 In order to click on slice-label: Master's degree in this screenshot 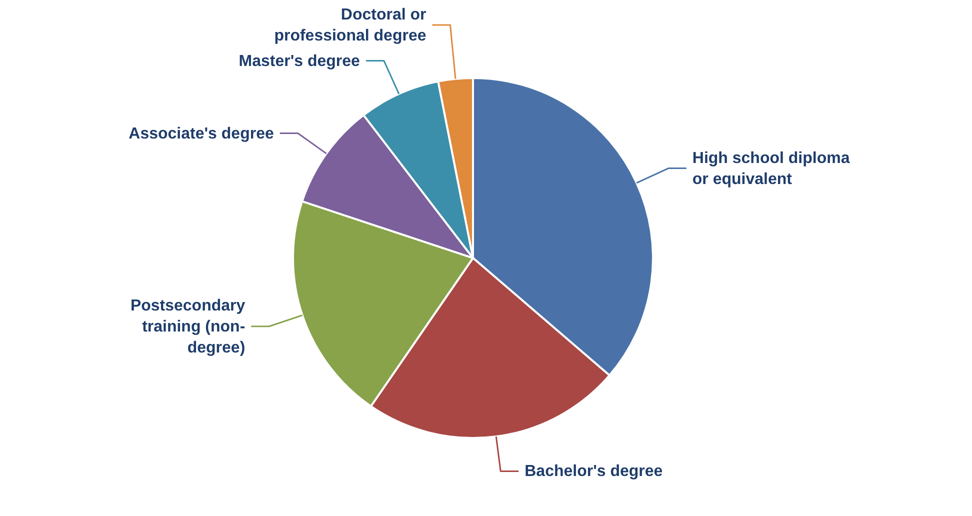, I will do `click(299, 61)`.